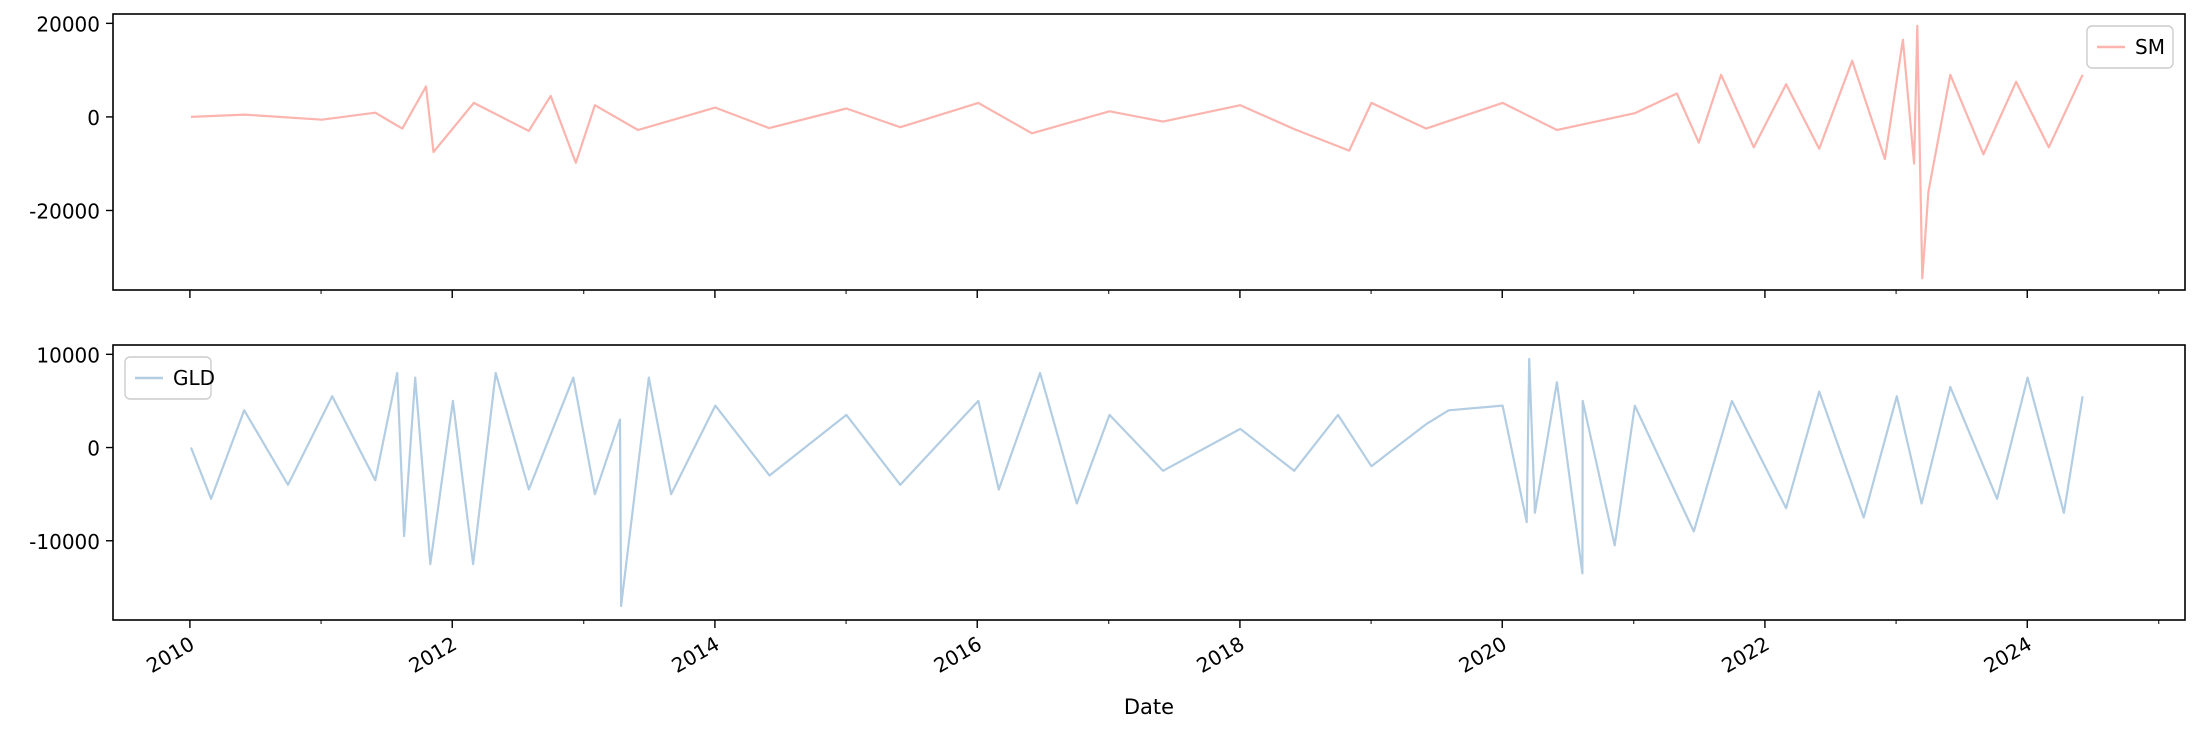  What do you see at coordinates (958, 655) in the screenshot?
I see `x-tick-label: 2016` at bounding box center [958, 655].